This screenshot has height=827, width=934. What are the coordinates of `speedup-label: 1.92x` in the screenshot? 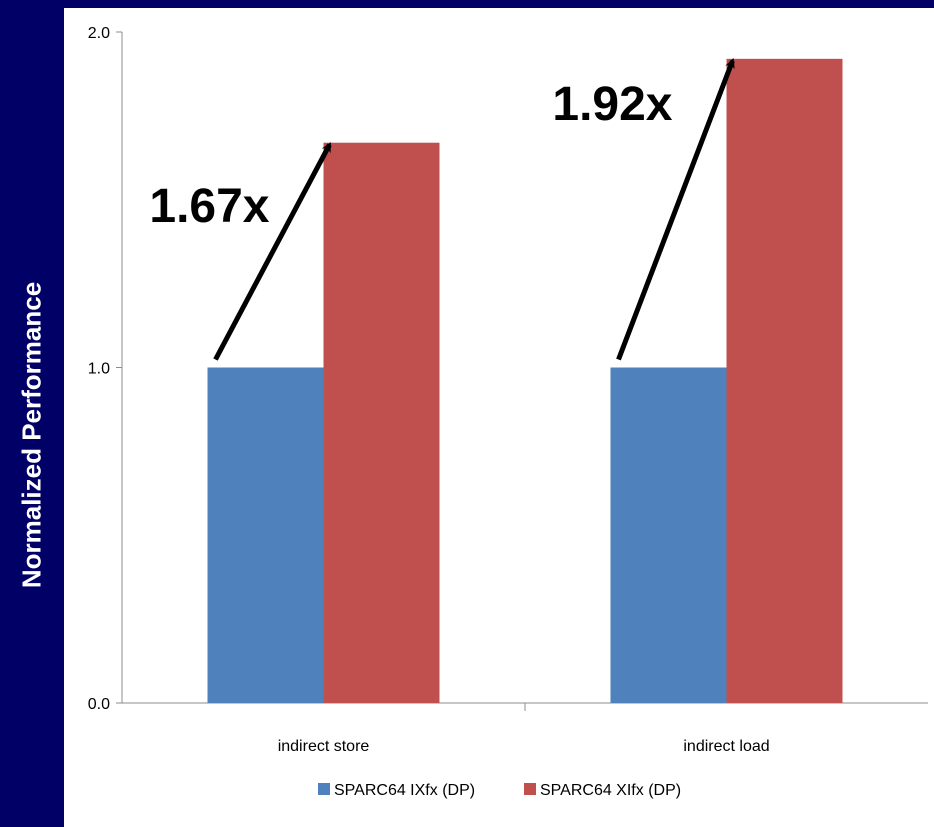 It's located at (612, 104).